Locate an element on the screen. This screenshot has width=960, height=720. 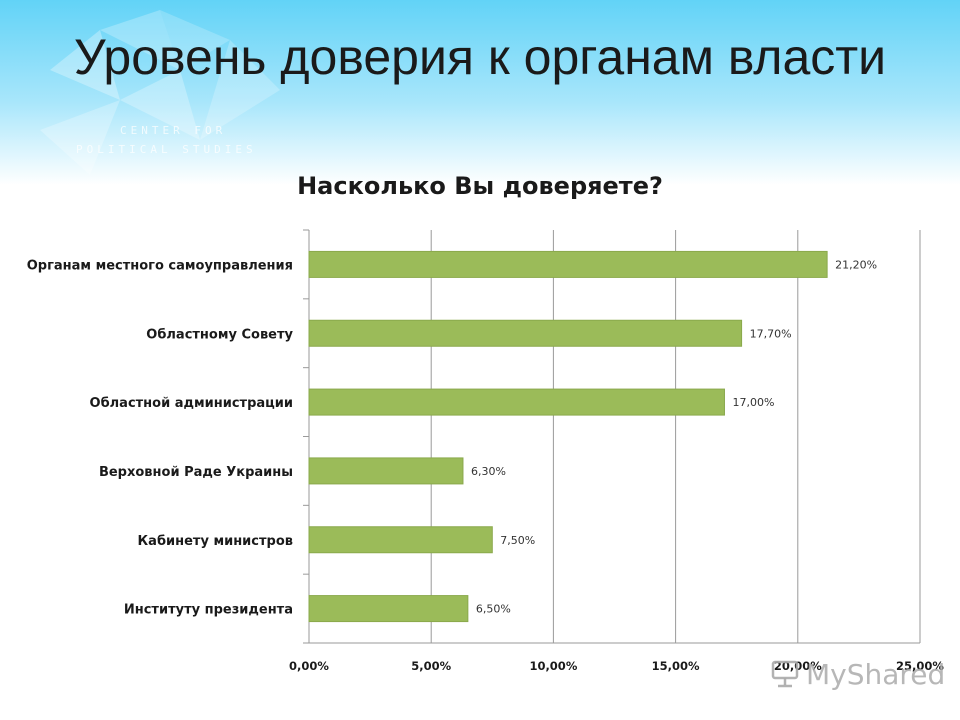
category-label-4: Кабинету министров is located at coordinates (215, 541).